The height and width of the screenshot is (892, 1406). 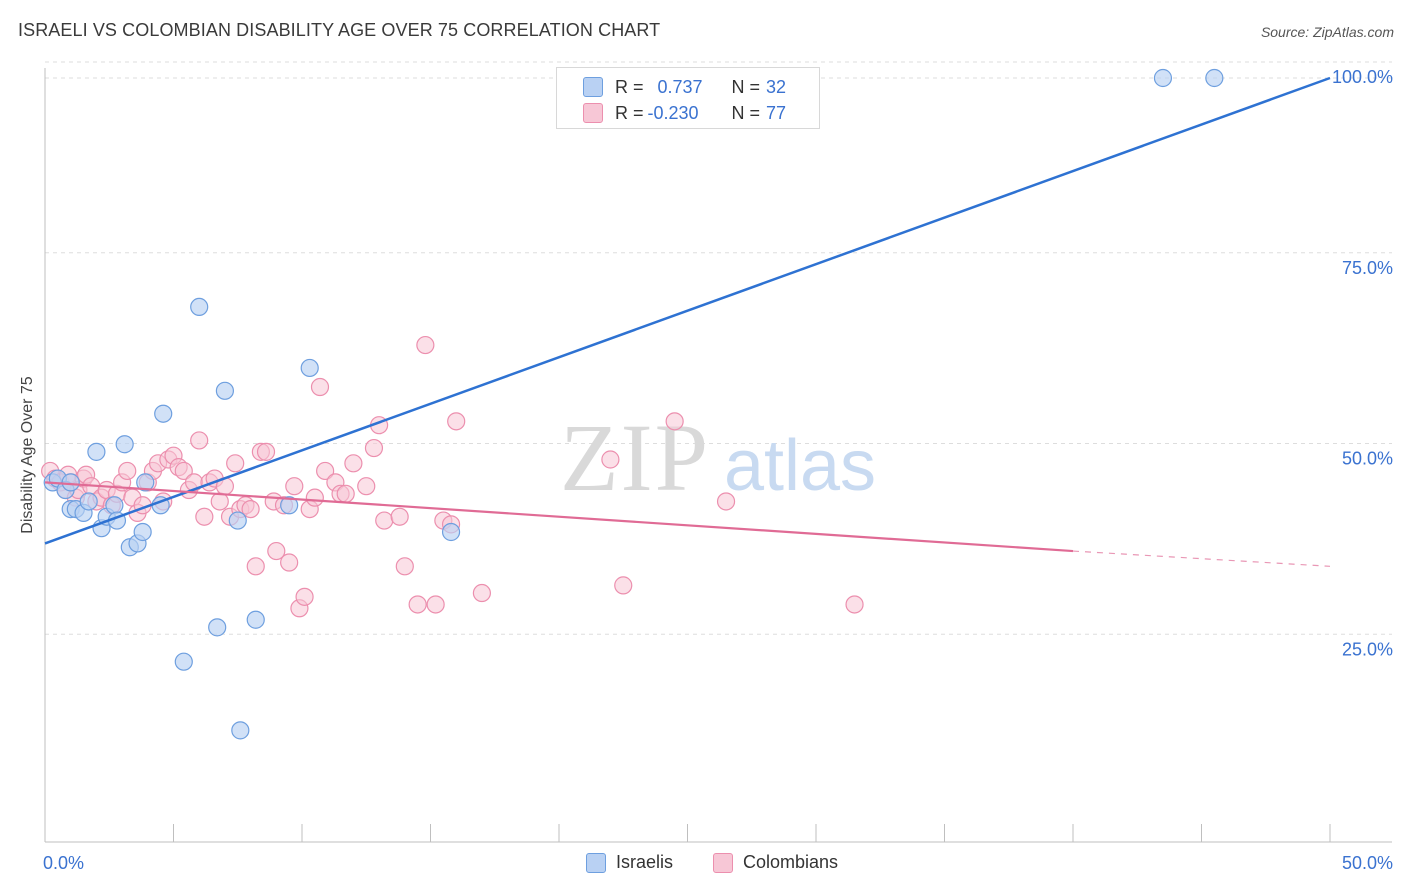 What do you see at coordinates (596, 862) in the screenshot?
I see `legend-swatch-israelis` at bounding box center [596, 862].